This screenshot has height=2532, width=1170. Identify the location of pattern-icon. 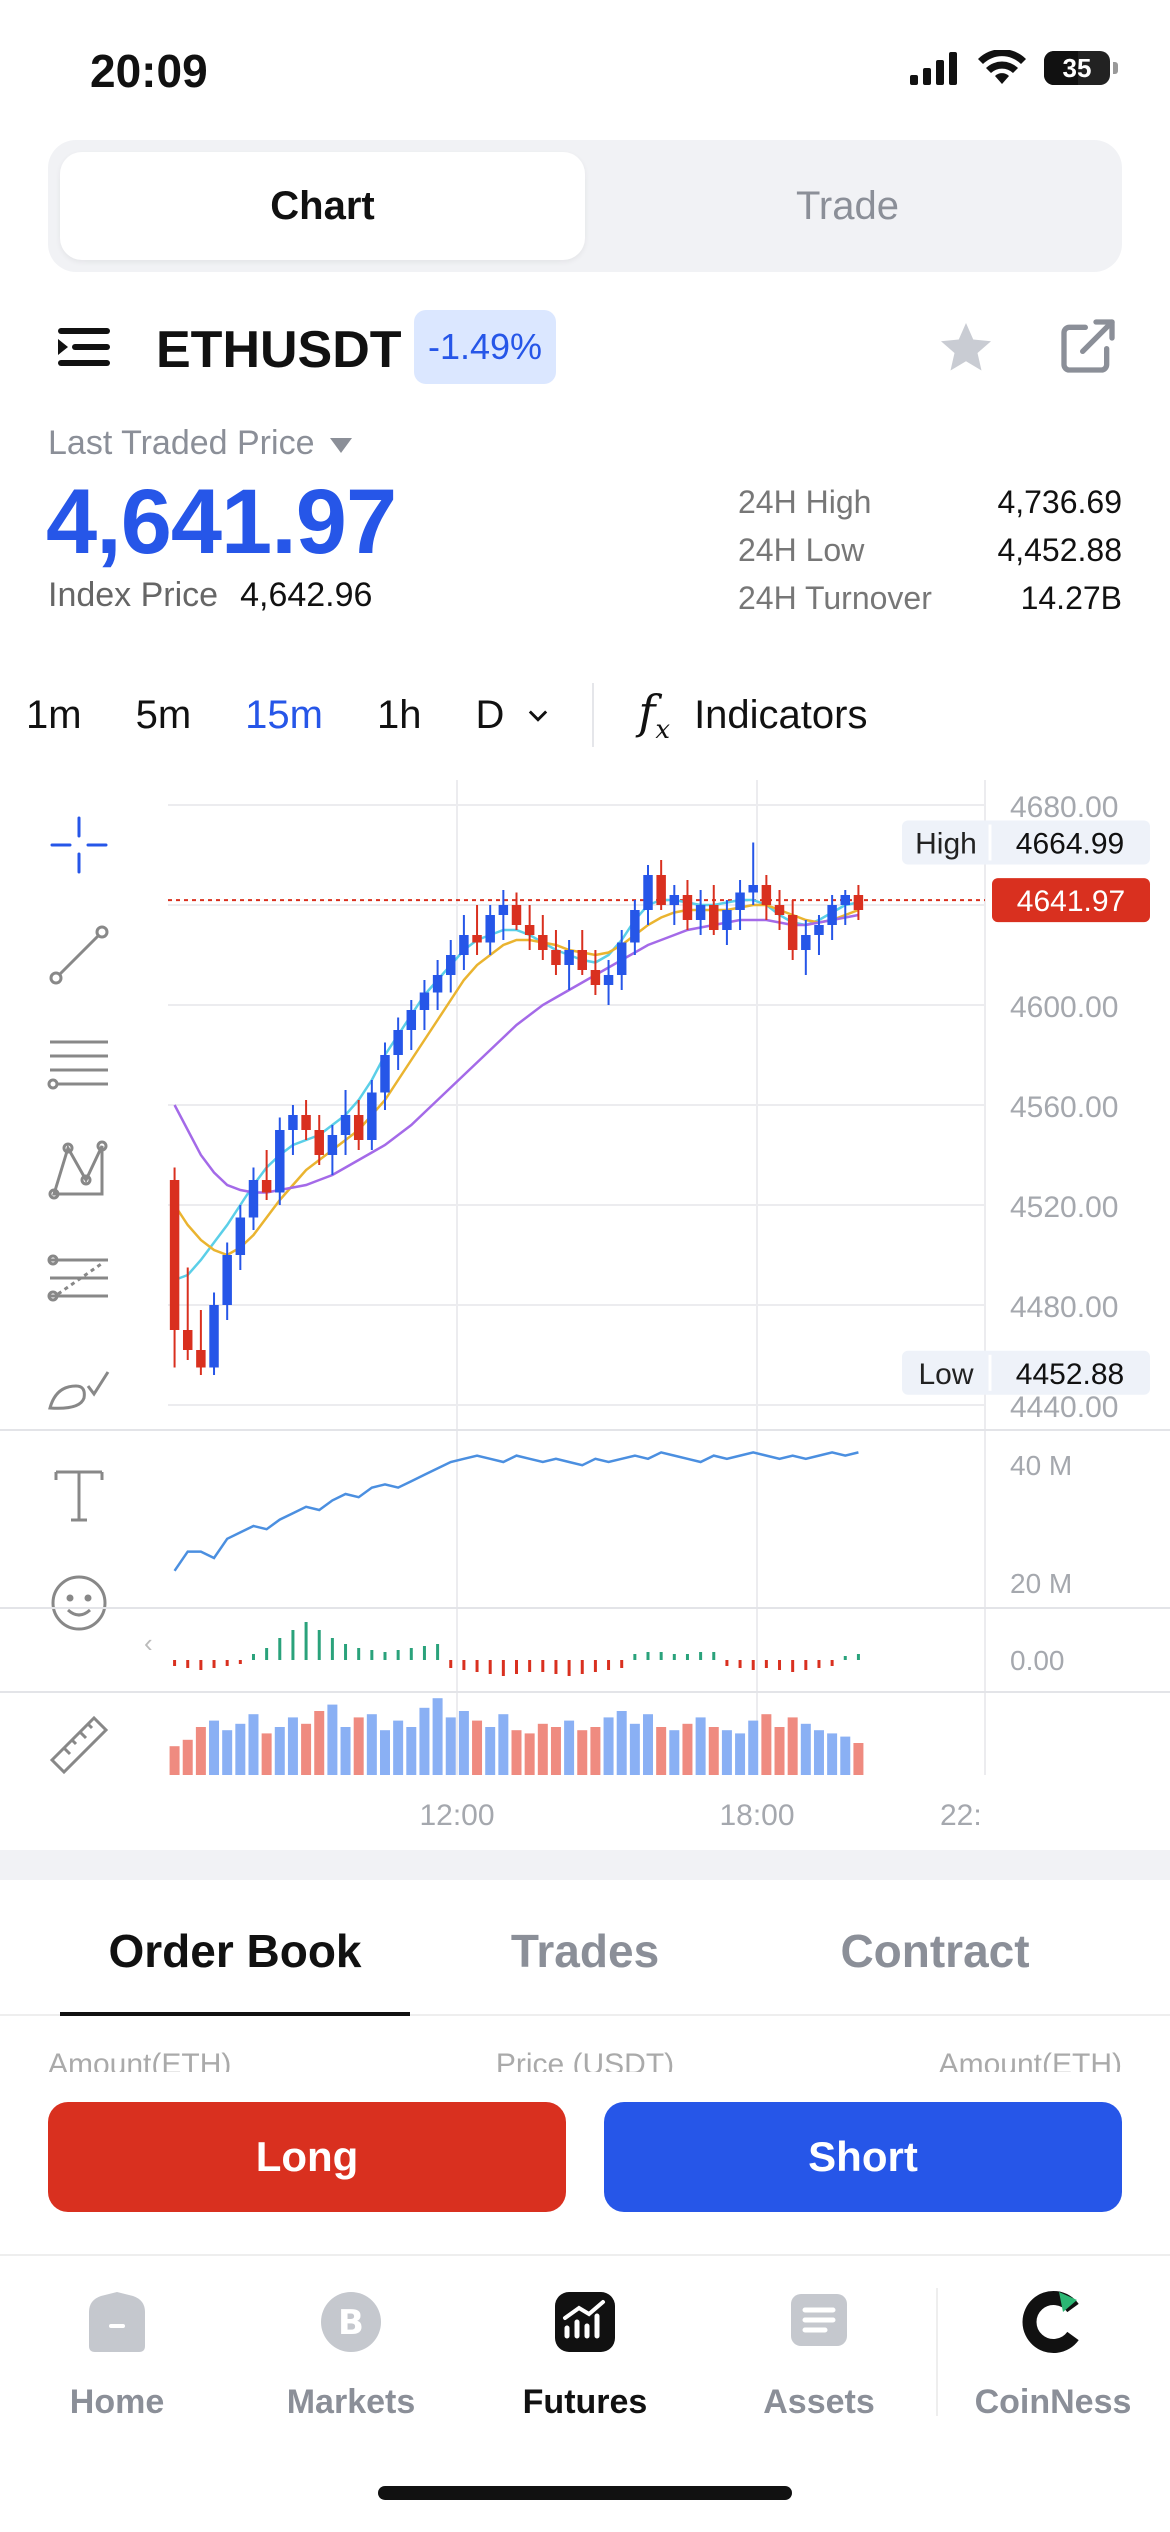
(79, 1171).